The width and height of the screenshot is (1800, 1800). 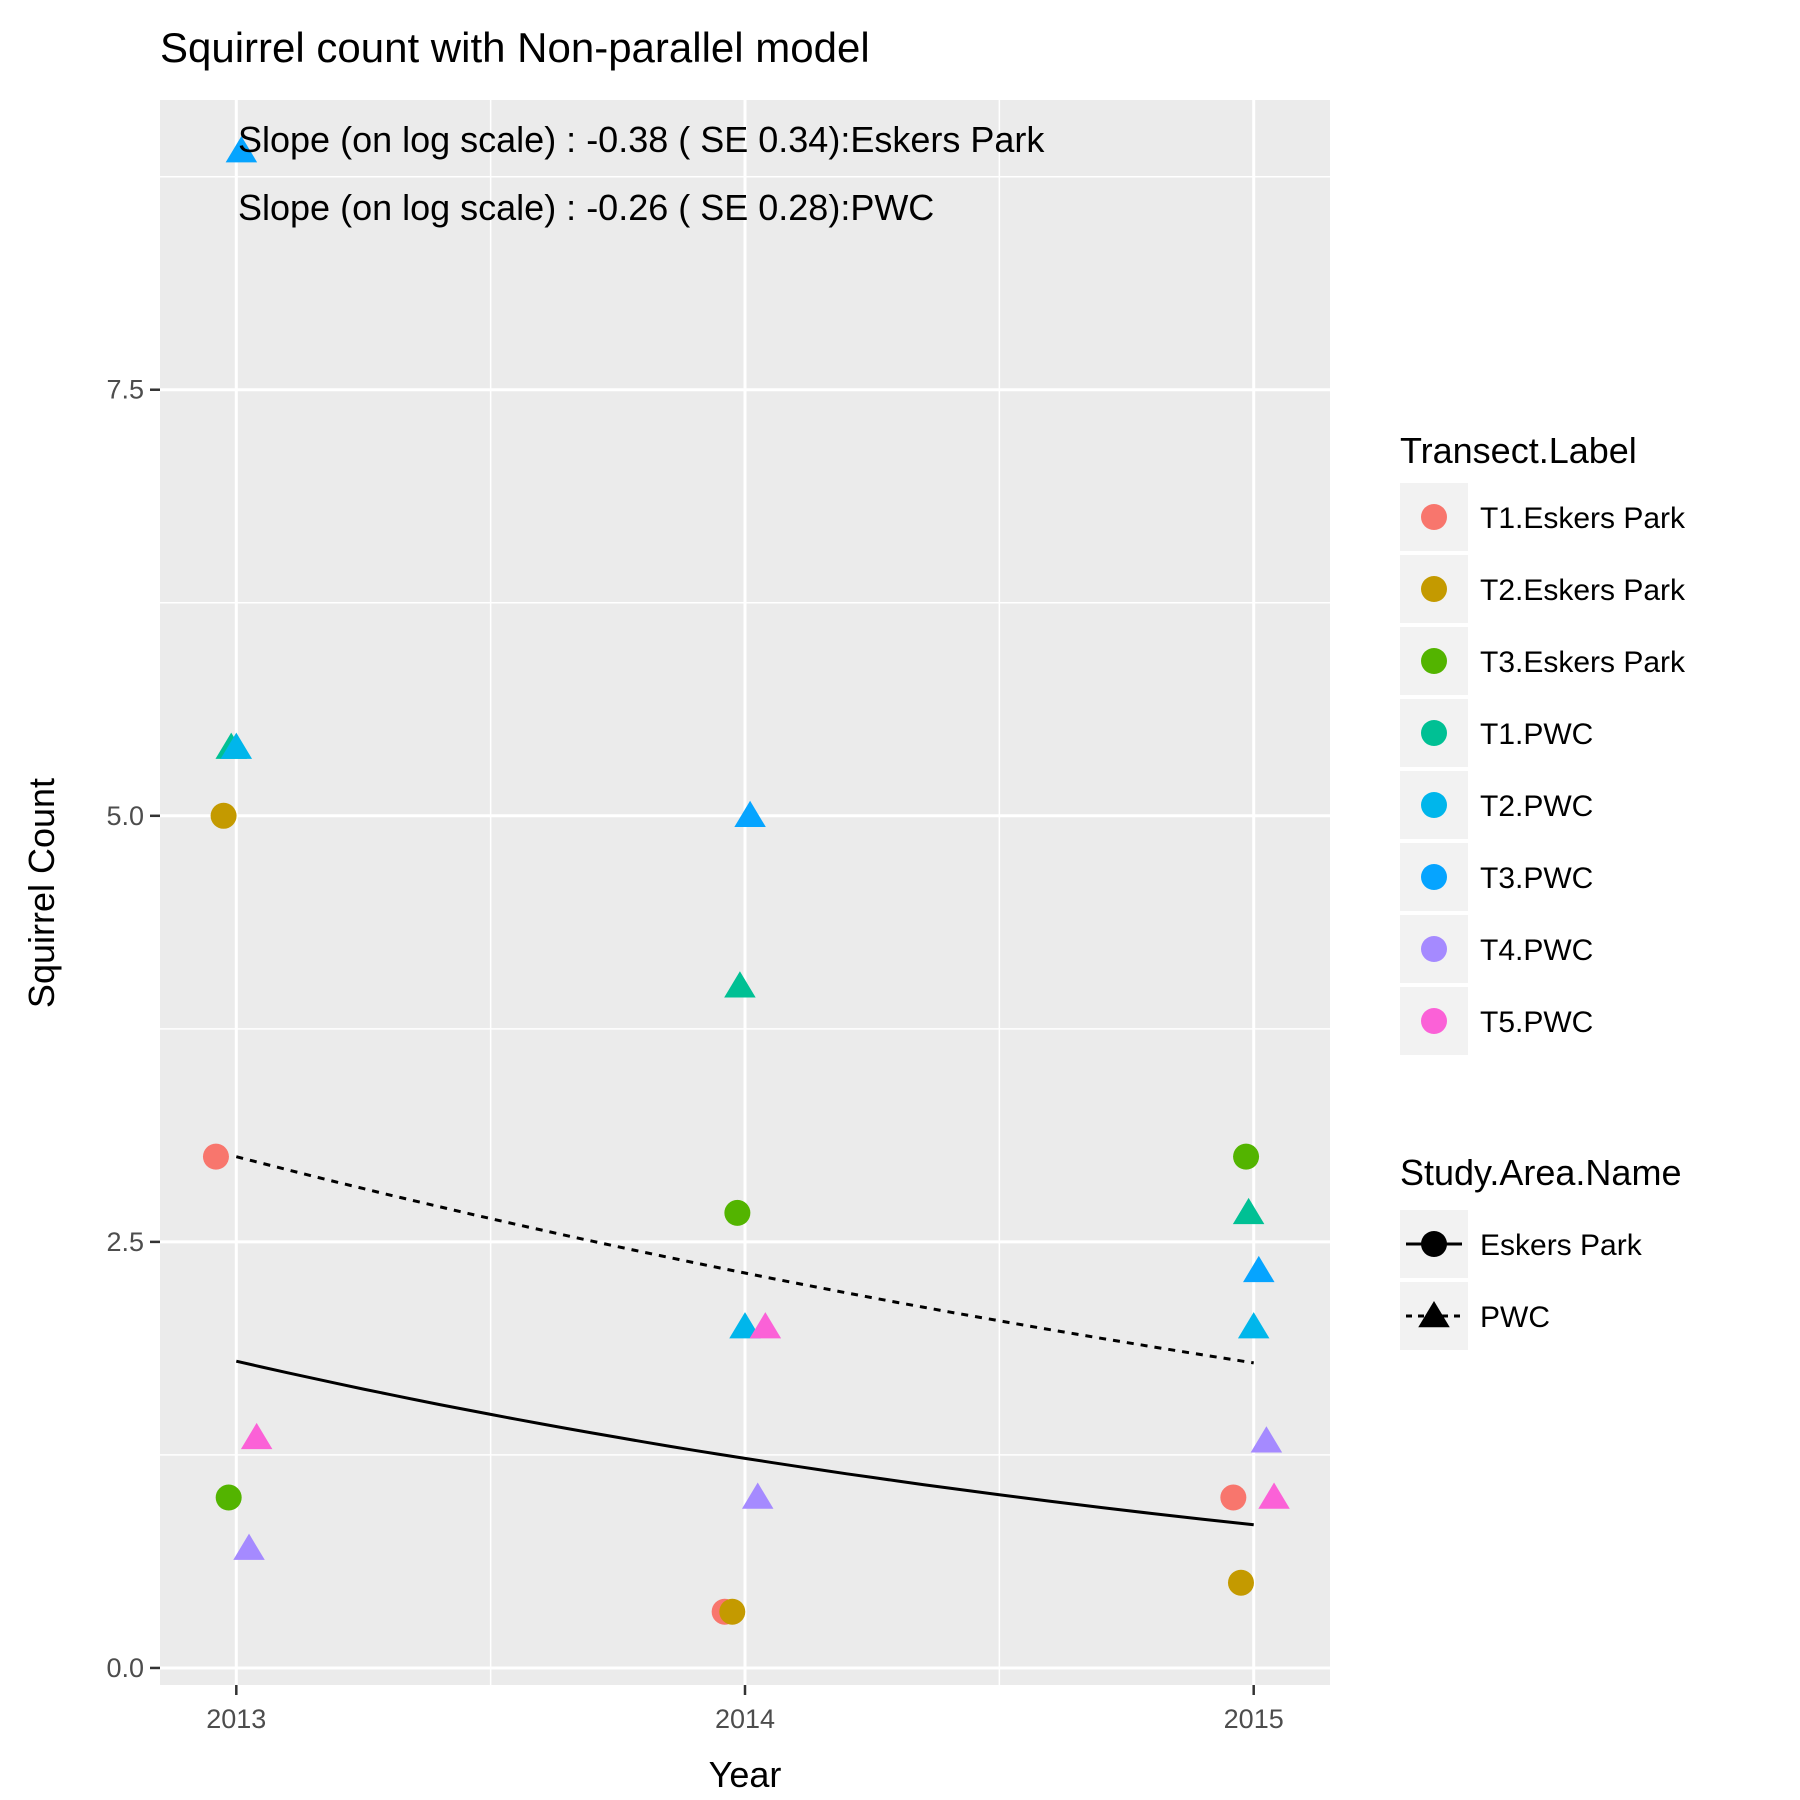 I want to click on y-tick-label: 2.5, so click(x=125, y=1242).